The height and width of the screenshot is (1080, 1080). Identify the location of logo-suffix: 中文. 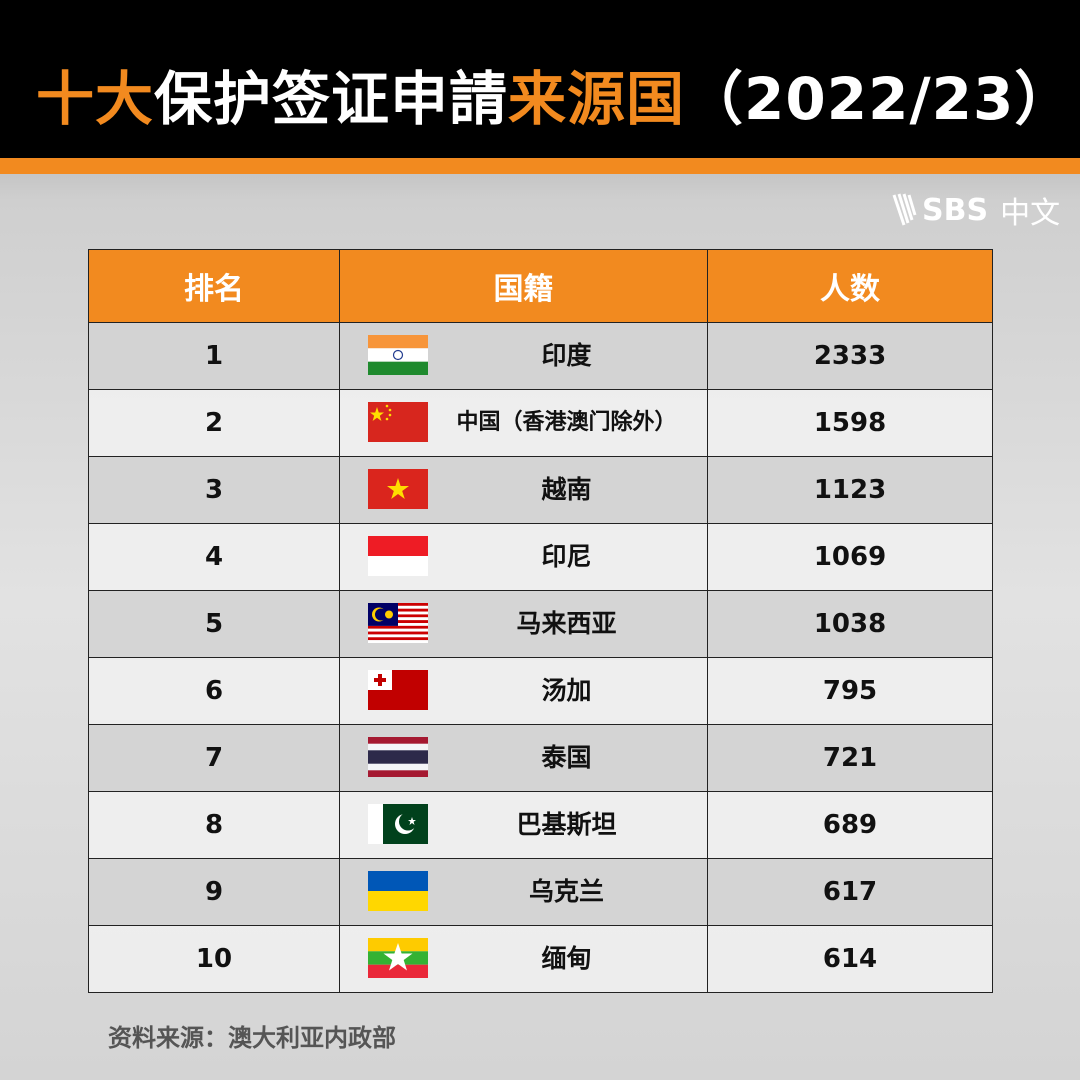
(1030, 213).